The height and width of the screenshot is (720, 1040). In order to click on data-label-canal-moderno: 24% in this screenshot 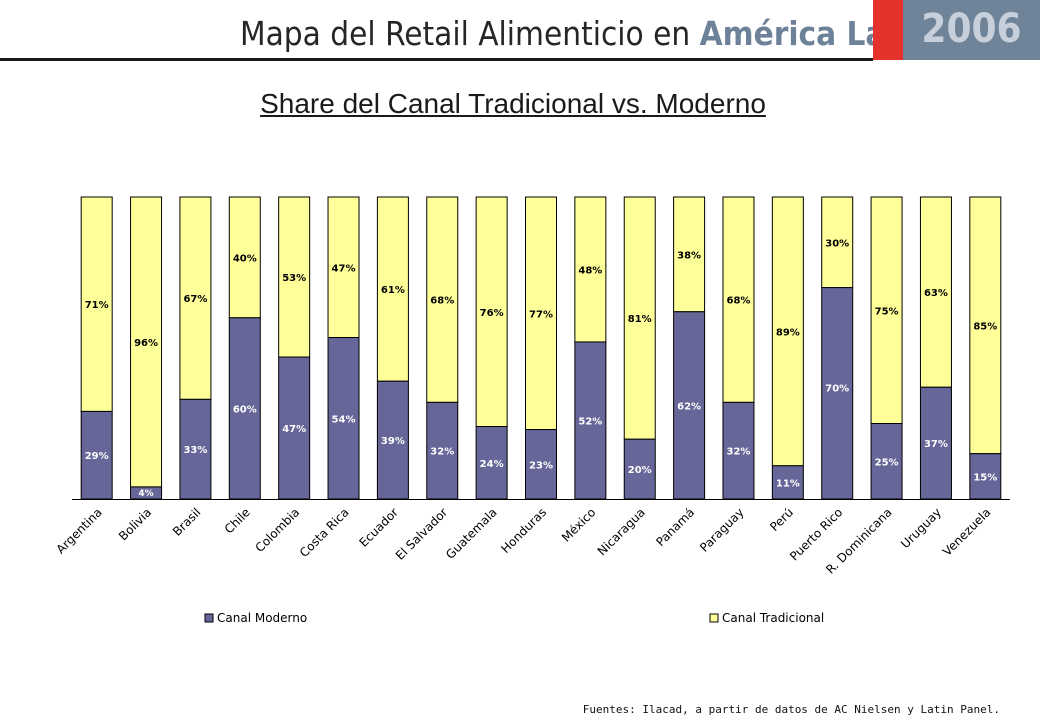, I will do `click(492, 464)`.